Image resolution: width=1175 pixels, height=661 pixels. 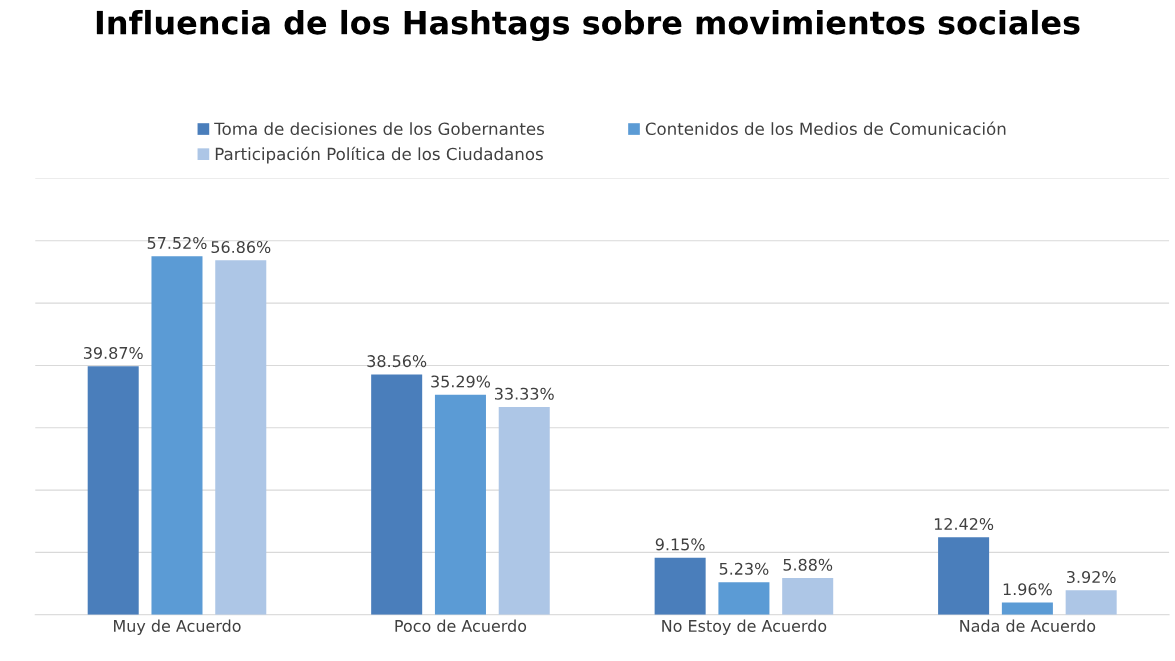 I want to click on data-label: 9.15%, so click(x=680, y=544).